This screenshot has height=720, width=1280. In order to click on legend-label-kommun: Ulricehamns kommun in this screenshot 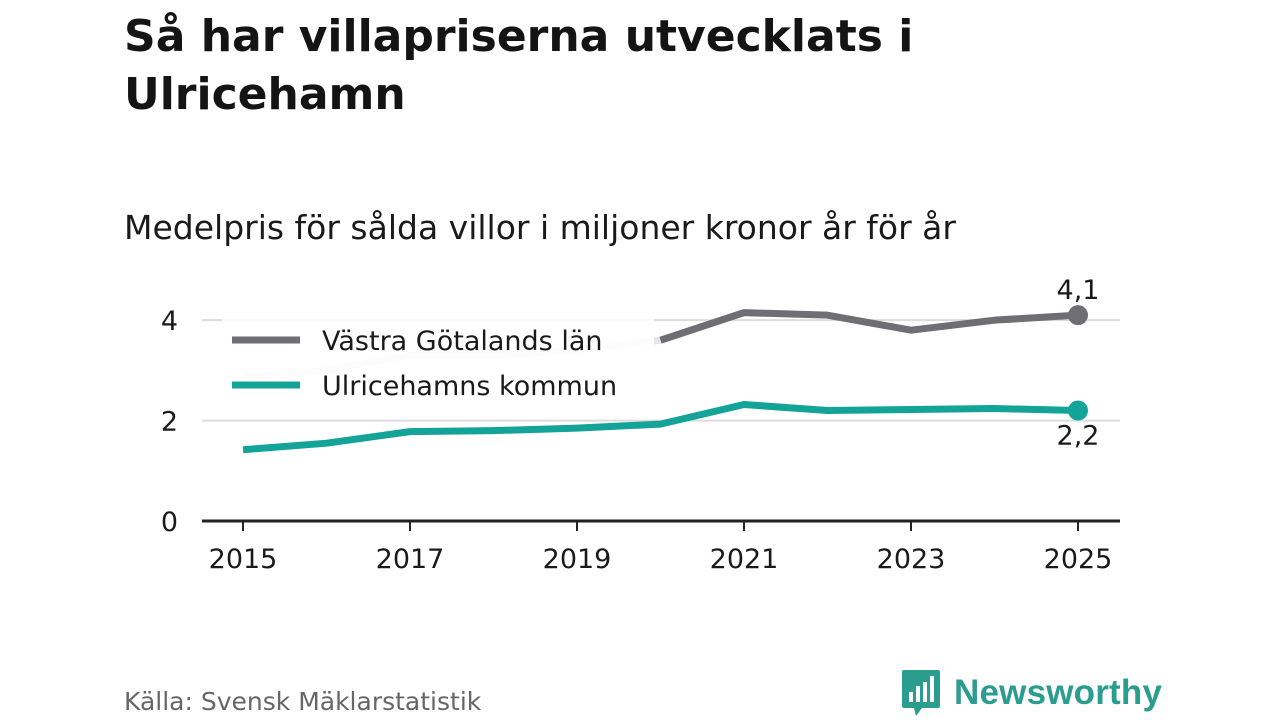, I will do `click(469, 386)`.